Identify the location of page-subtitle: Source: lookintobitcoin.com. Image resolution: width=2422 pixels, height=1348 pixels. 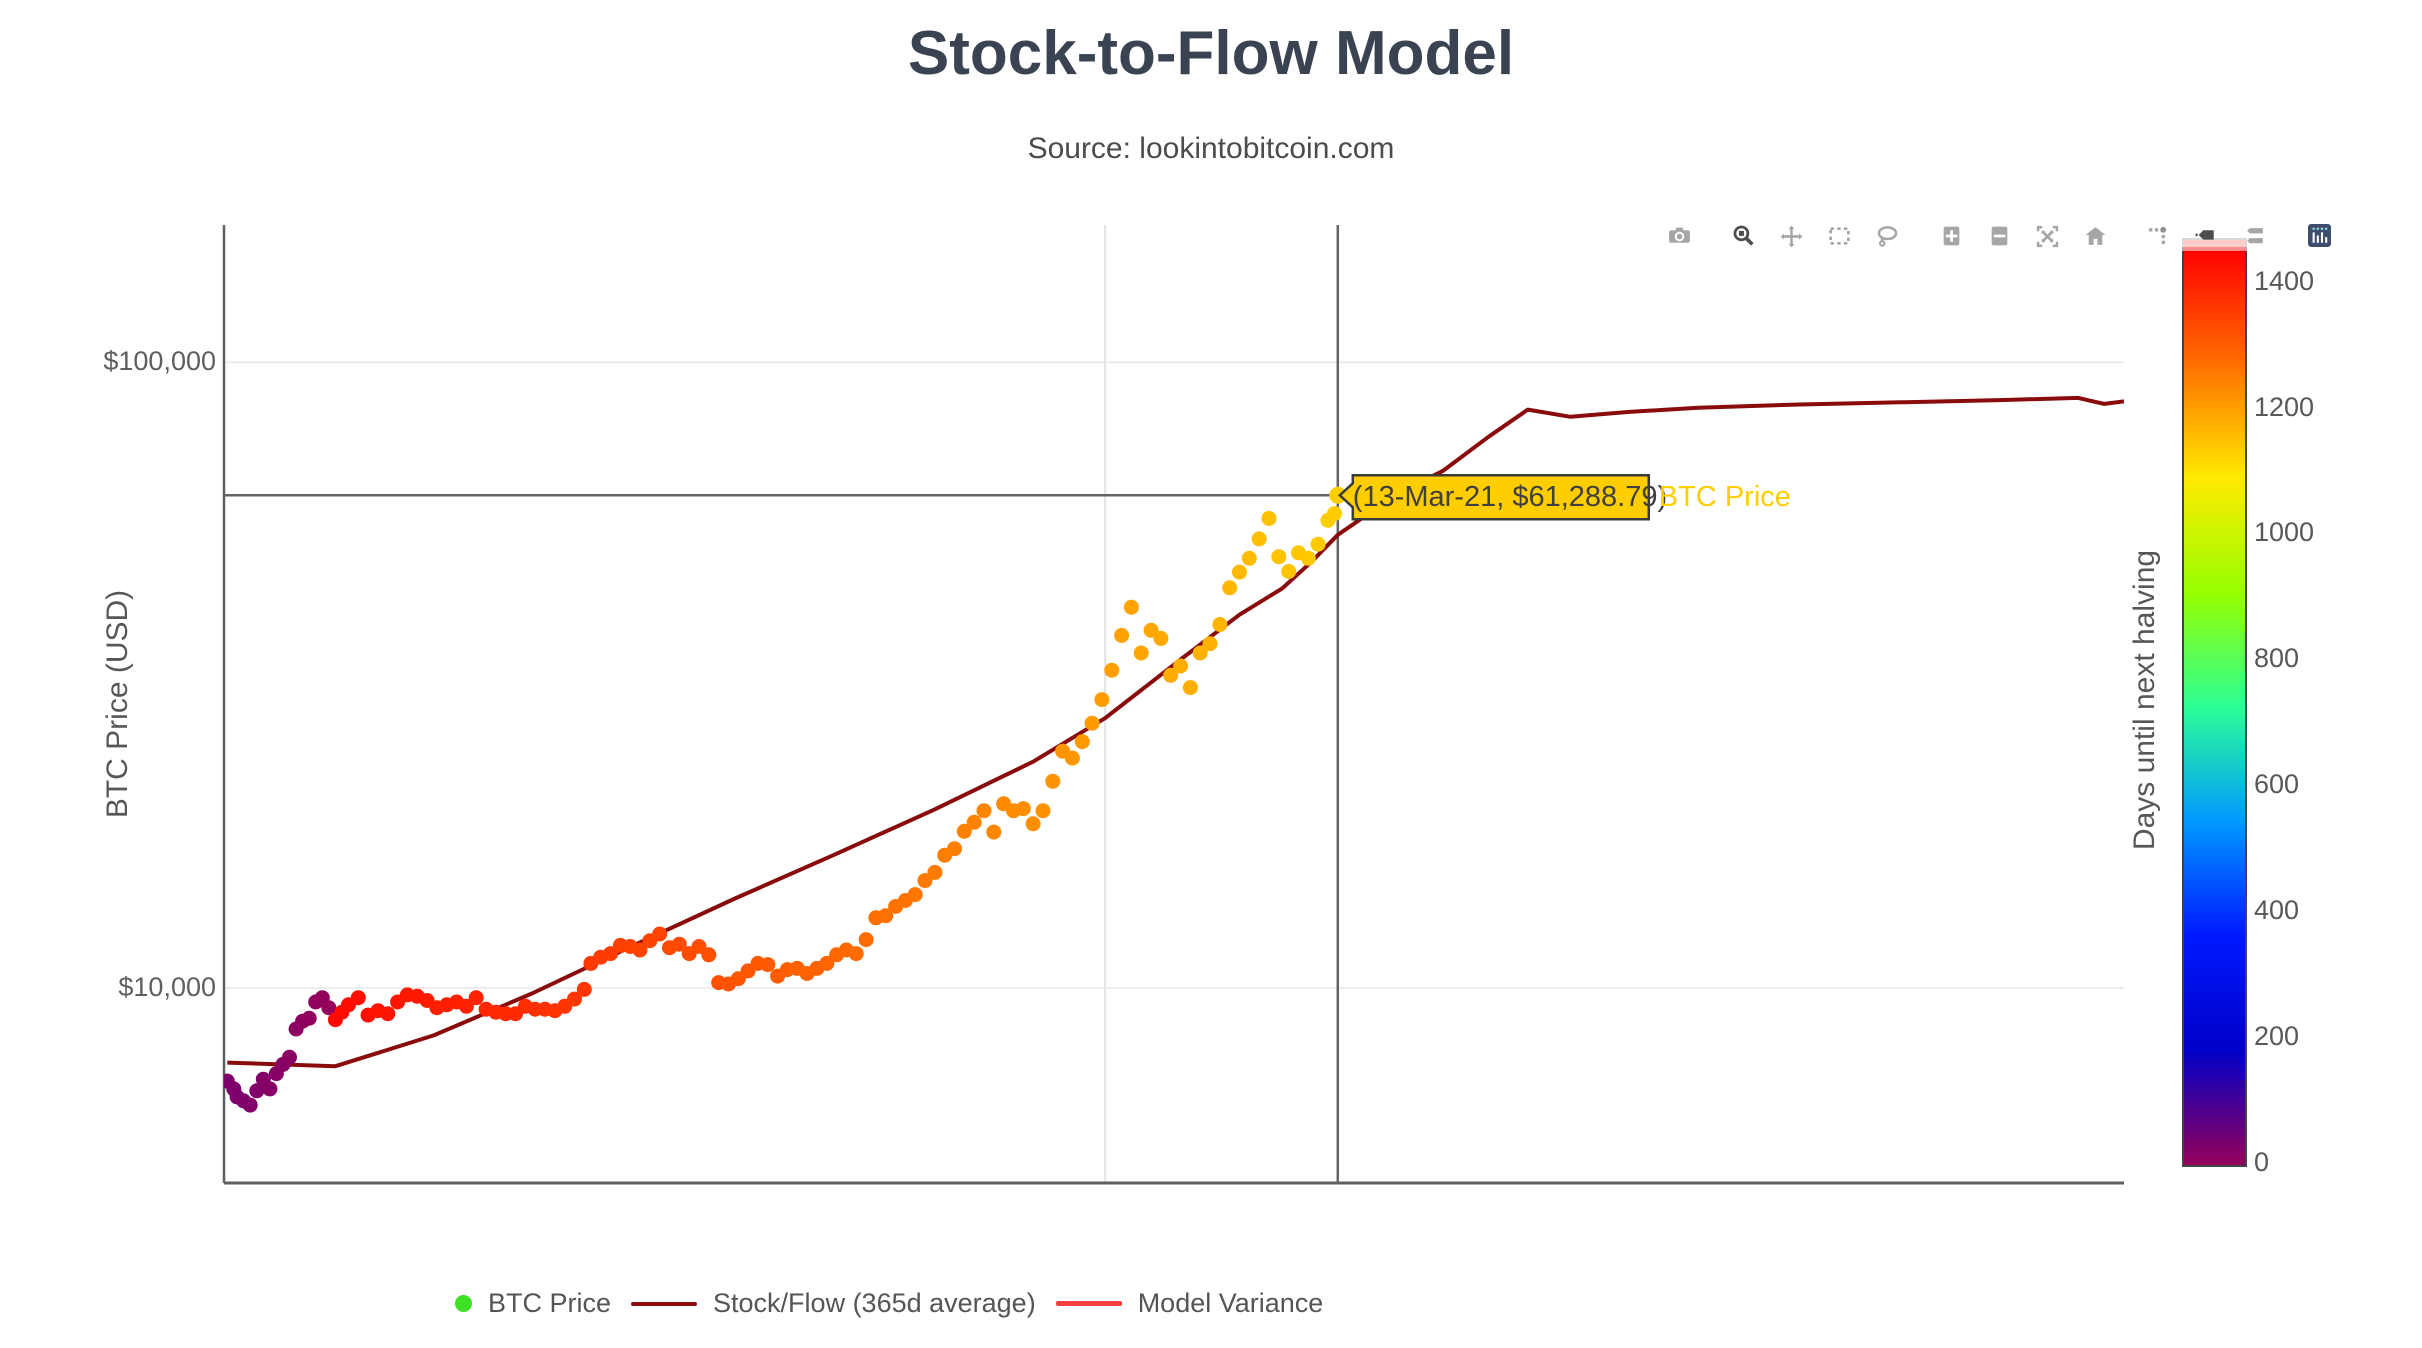
(1211, 148).